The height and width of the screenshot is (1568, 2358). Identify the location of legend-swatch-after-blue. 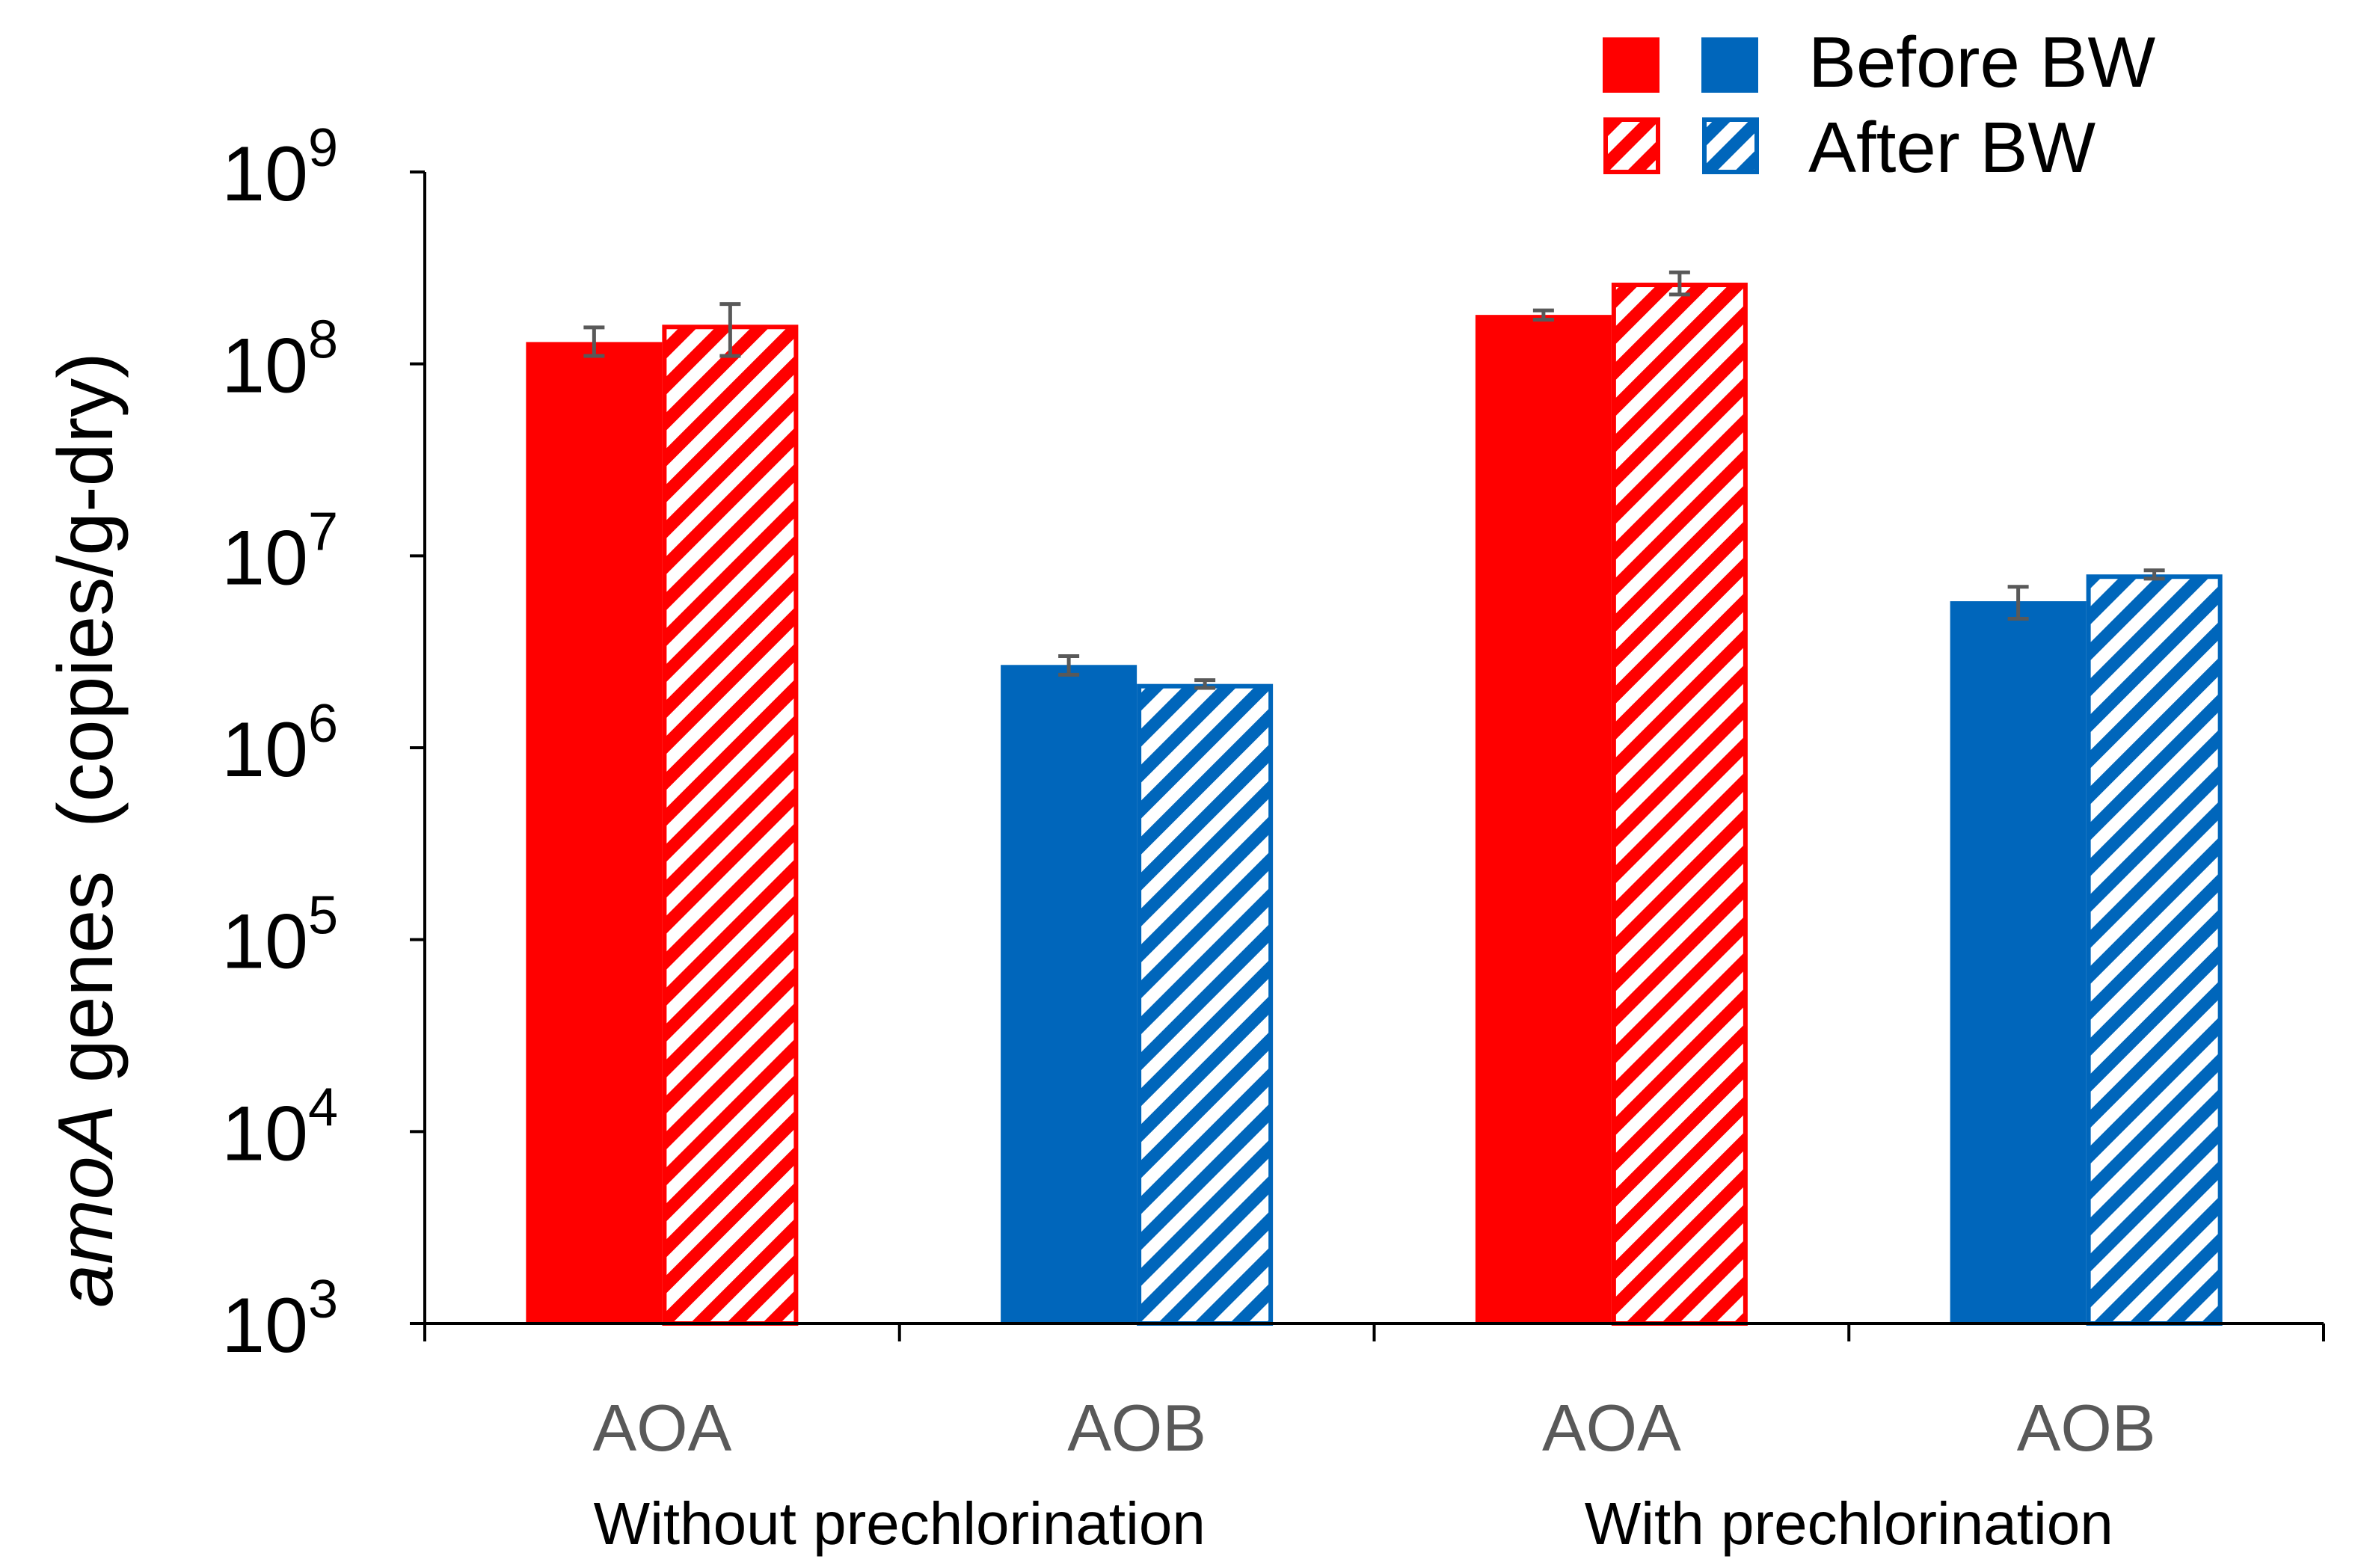
(1731, 145).